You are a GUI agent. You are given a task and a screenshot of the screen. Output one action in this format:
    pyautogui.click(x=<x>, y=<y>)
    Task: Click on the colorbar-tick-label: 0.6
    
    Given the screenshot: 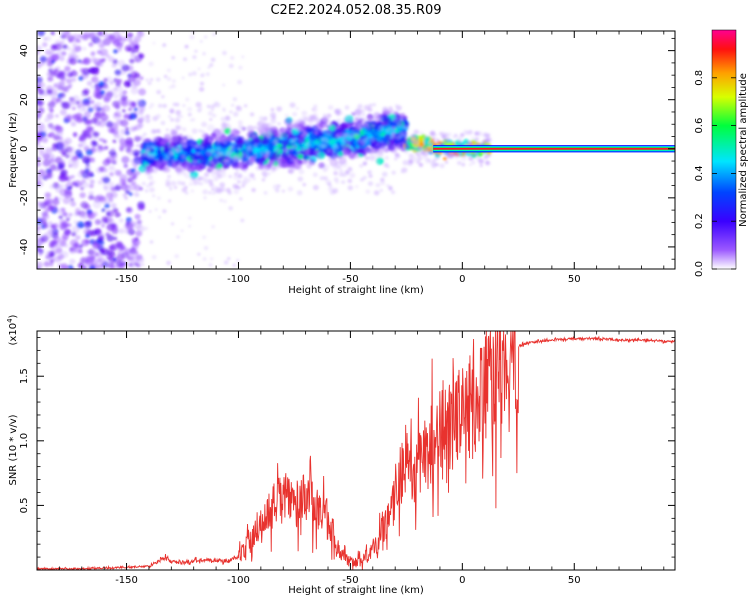 What is the action you would take?
    pyautogui.click(x=699, y=126)
    